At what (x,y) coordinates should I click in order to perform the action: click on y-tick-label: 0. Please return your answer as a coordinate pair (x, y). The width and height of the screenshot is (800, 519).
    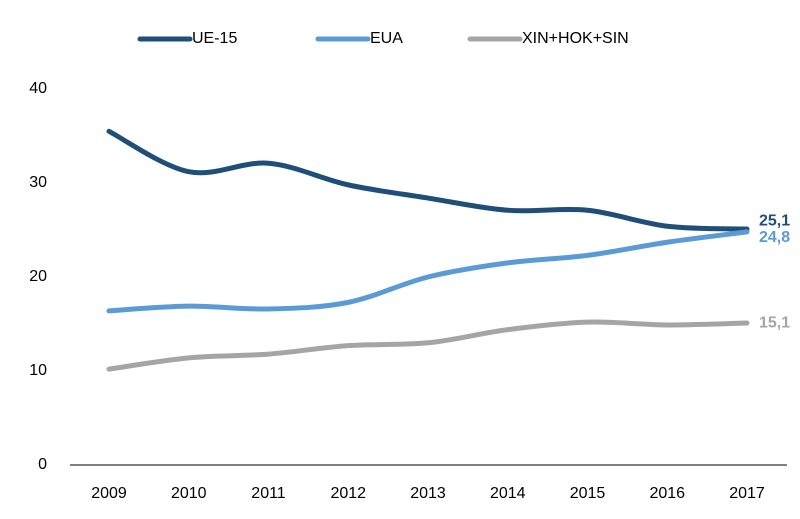
    Looking at the image, I should click on (42, 464).